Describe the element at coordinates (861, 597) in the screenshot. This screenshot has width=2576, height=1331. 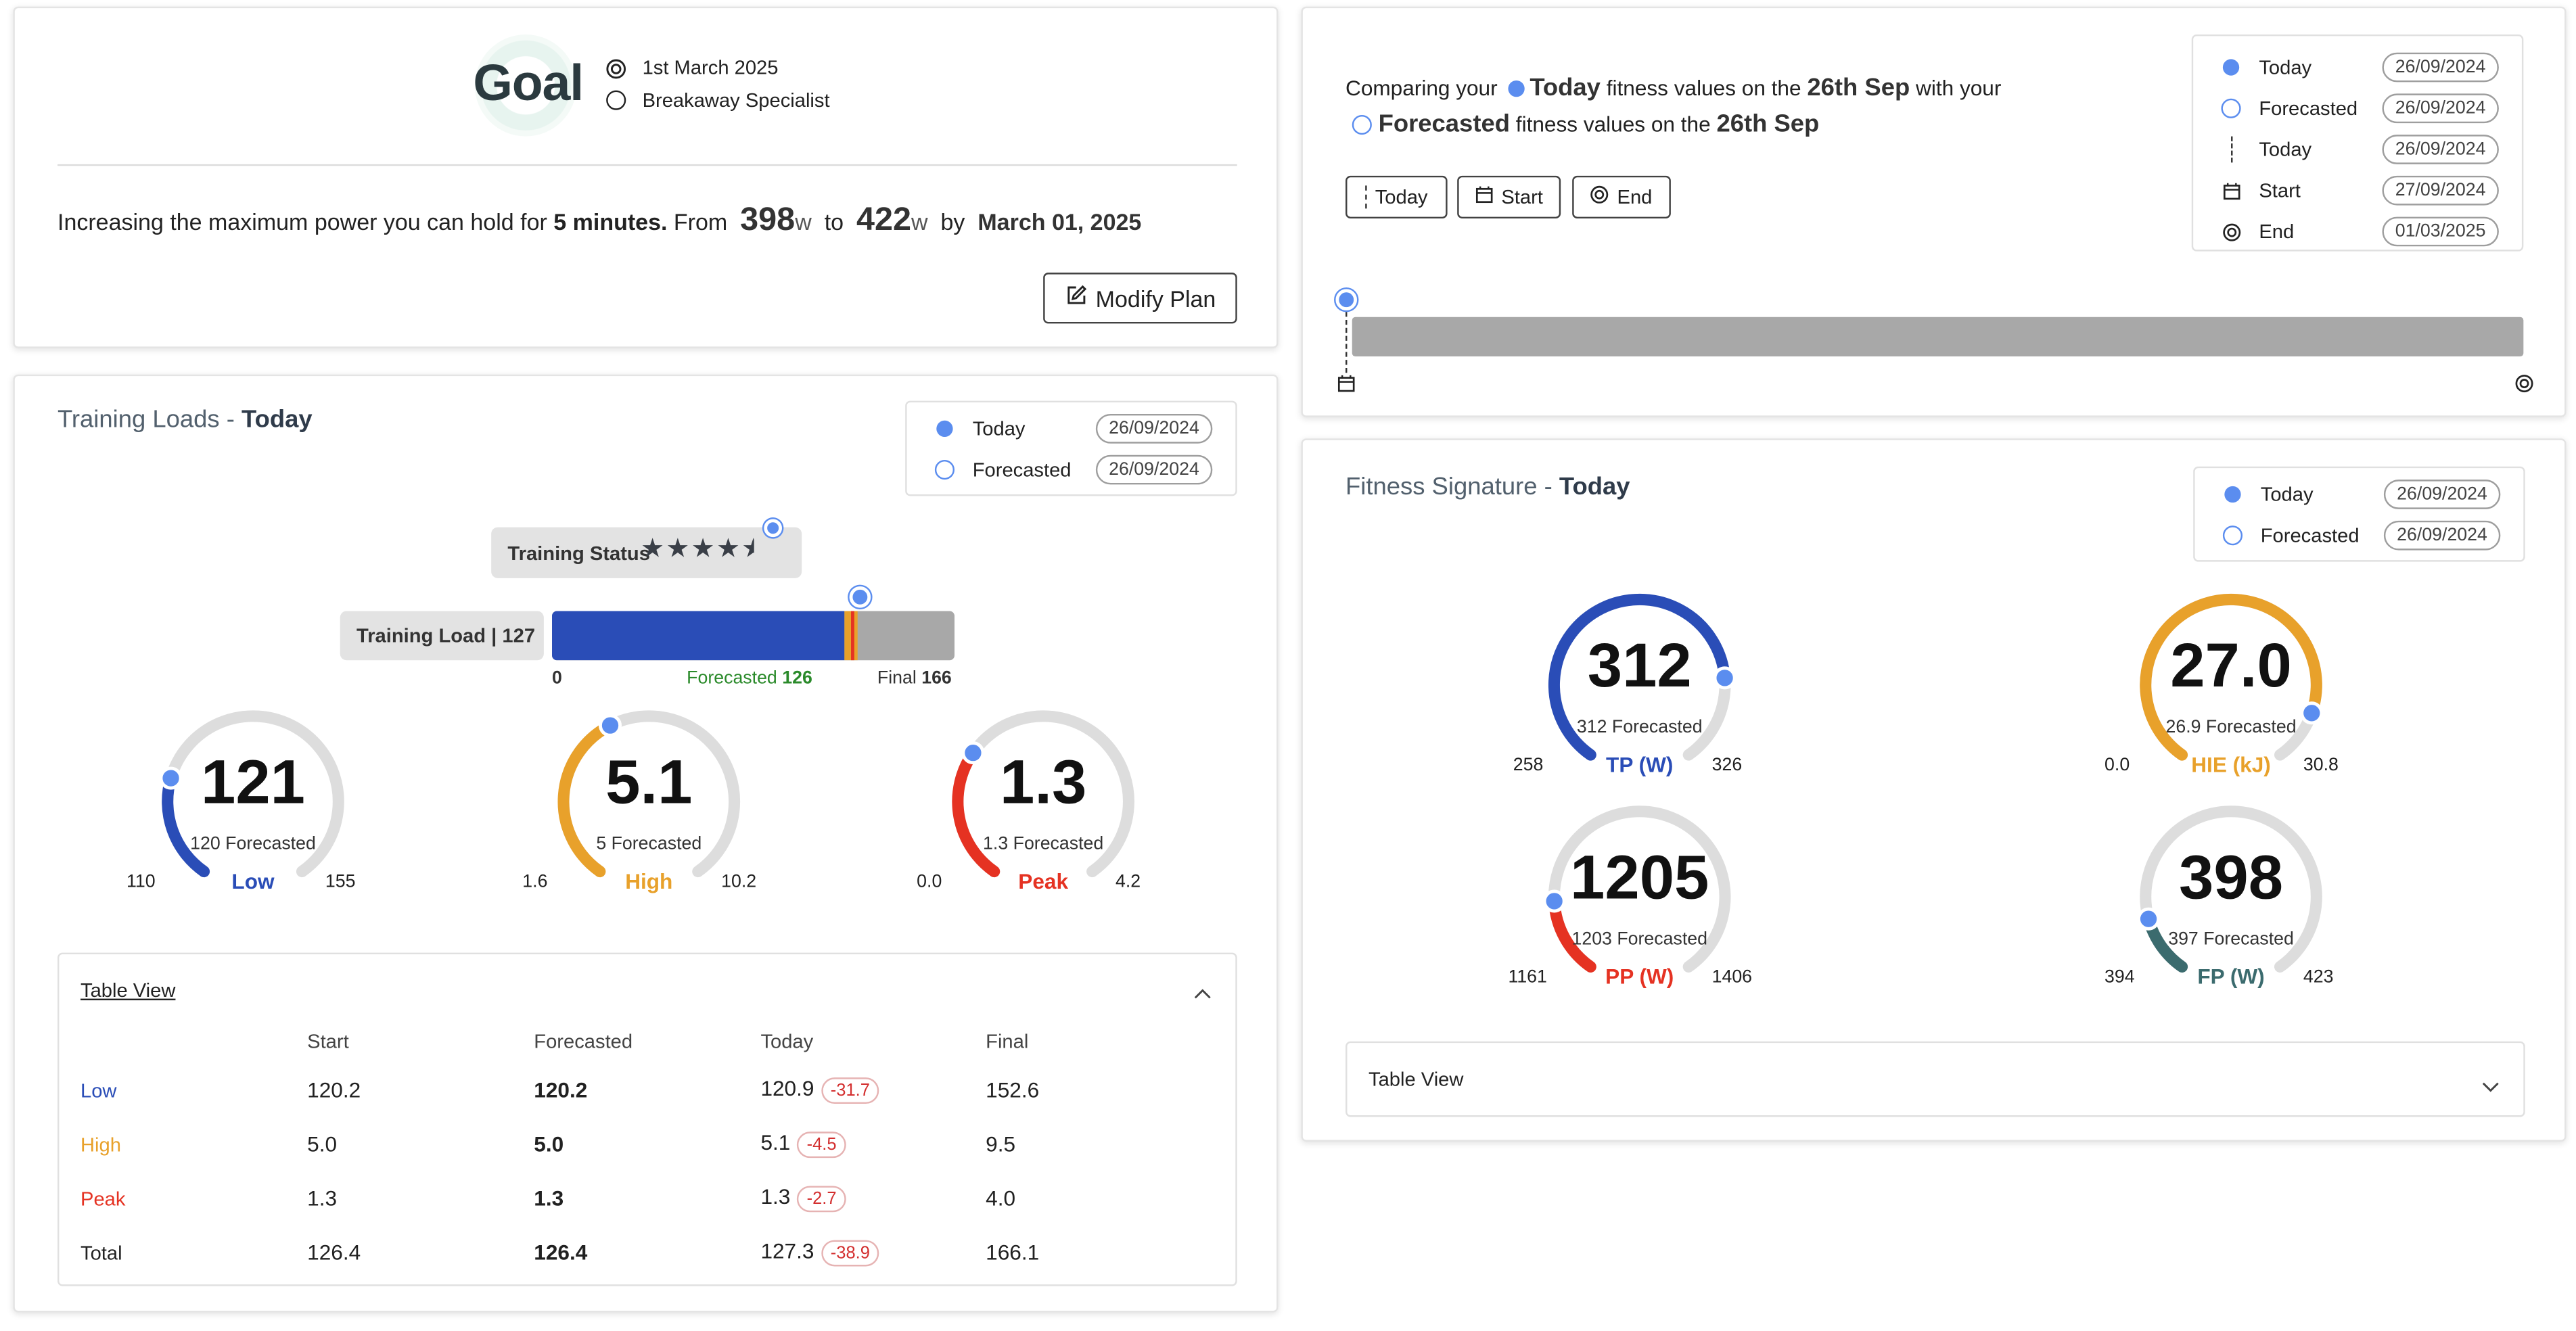
I see `training-load-marker` at that location.